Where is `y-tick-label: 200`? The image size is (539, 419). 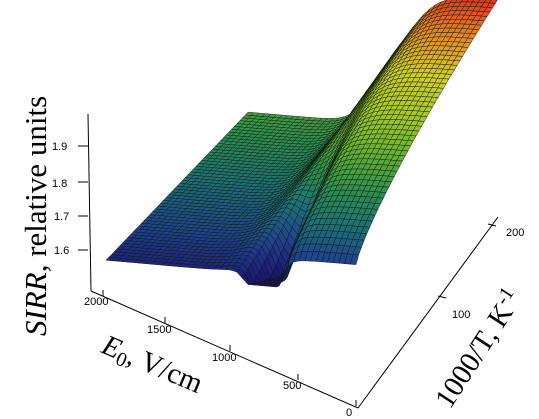 y-tick-label: 200 is located at coordinates (515, 233).